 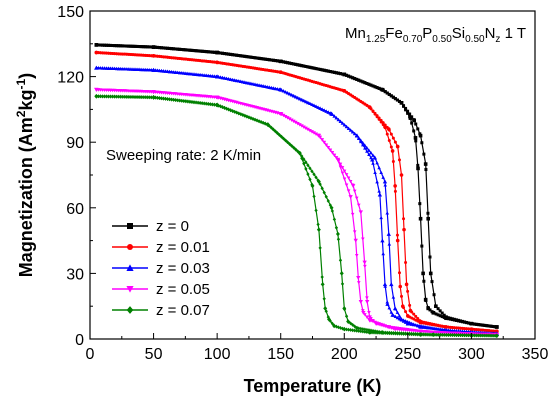 What do you see at coordinates (26, 197) in the screenshot?
I see `y-title-main: Magnetization (Am` at bounding box center [26, 197].